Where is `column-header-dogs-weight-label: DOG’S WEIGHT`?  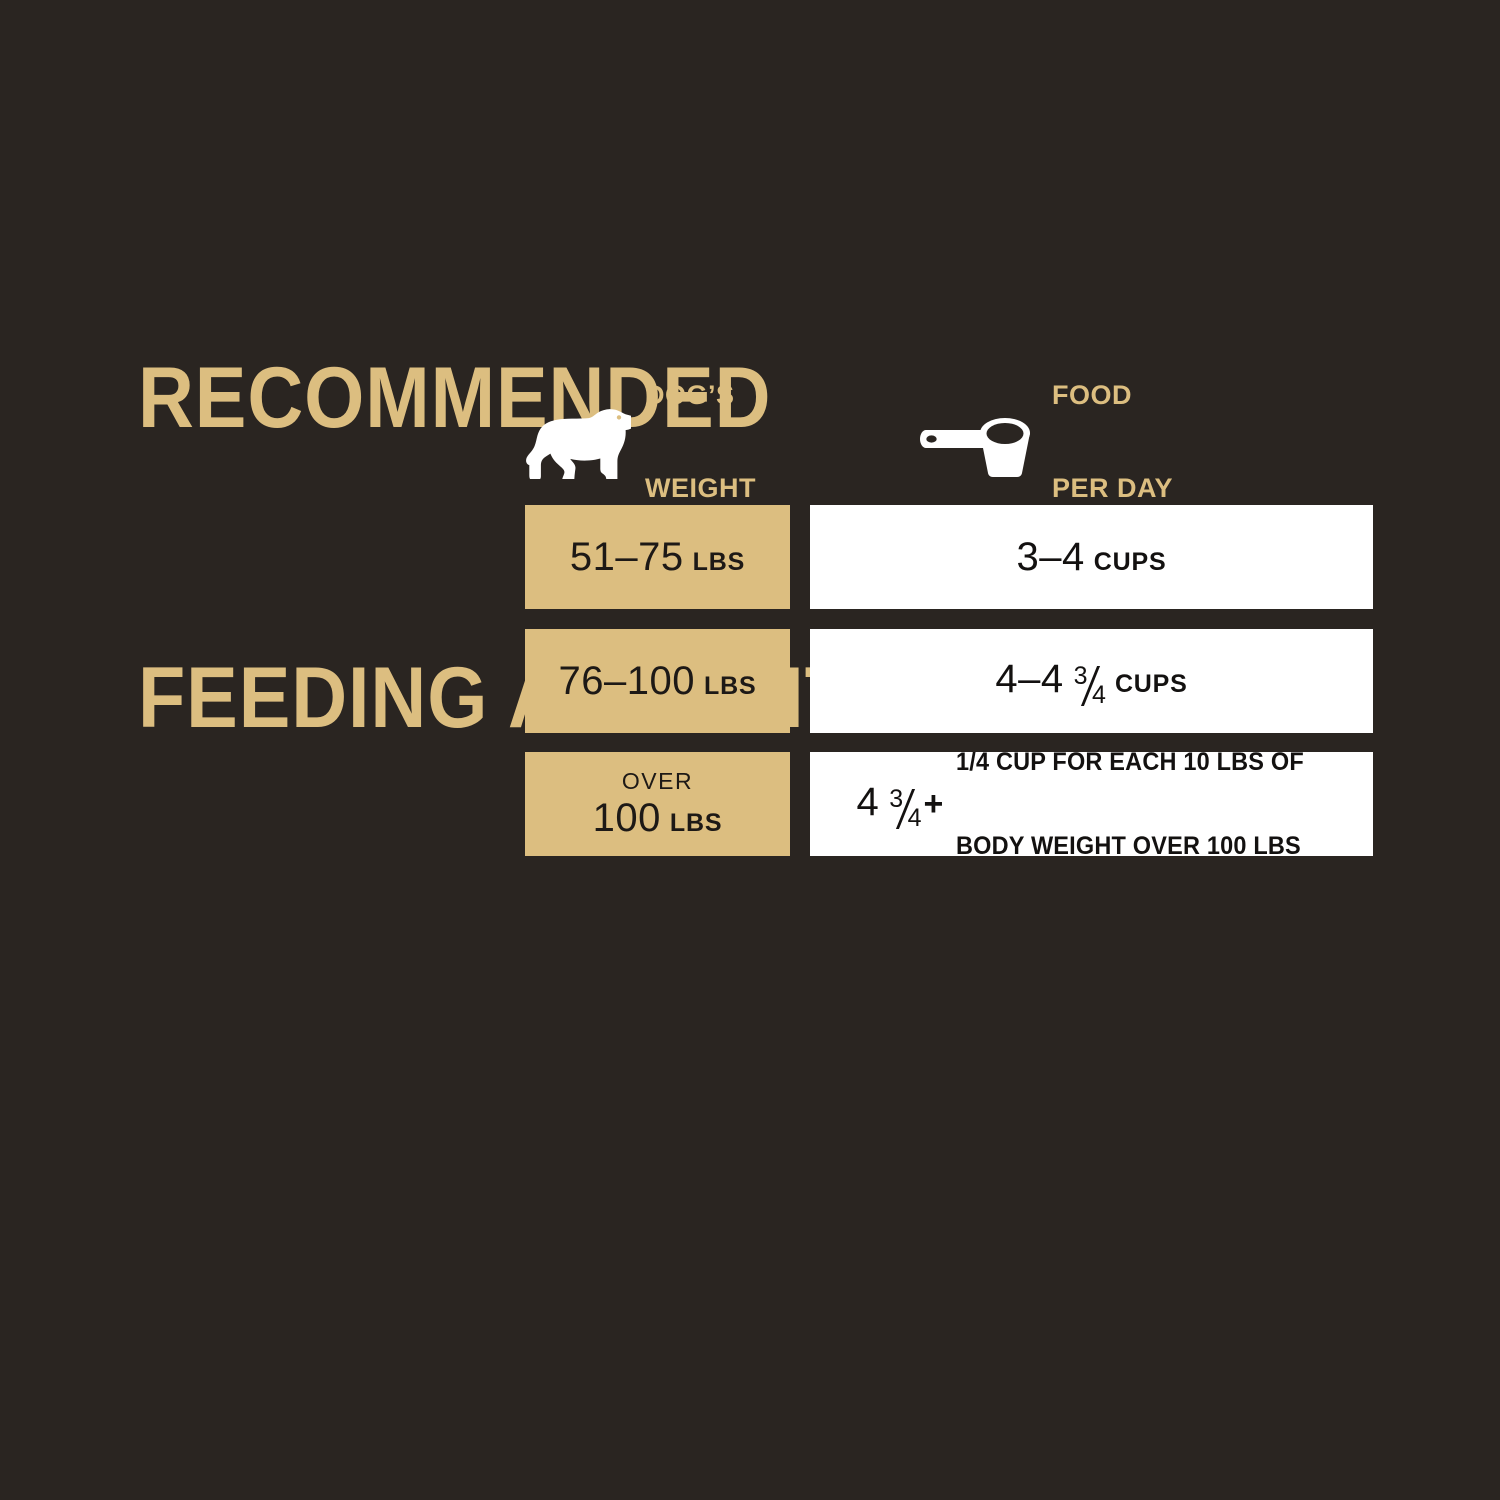 column-header-dogs-weight-label: DOG’S WEIGHT is located at coordinates (700, 442).